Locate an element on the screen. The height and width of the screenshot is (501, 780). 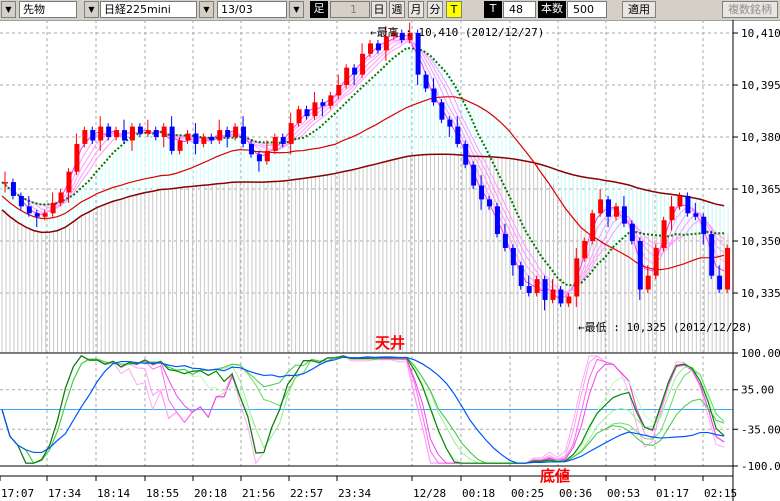
symbol-dropdown-icon: ▼ is located at coordinates (206, 9).